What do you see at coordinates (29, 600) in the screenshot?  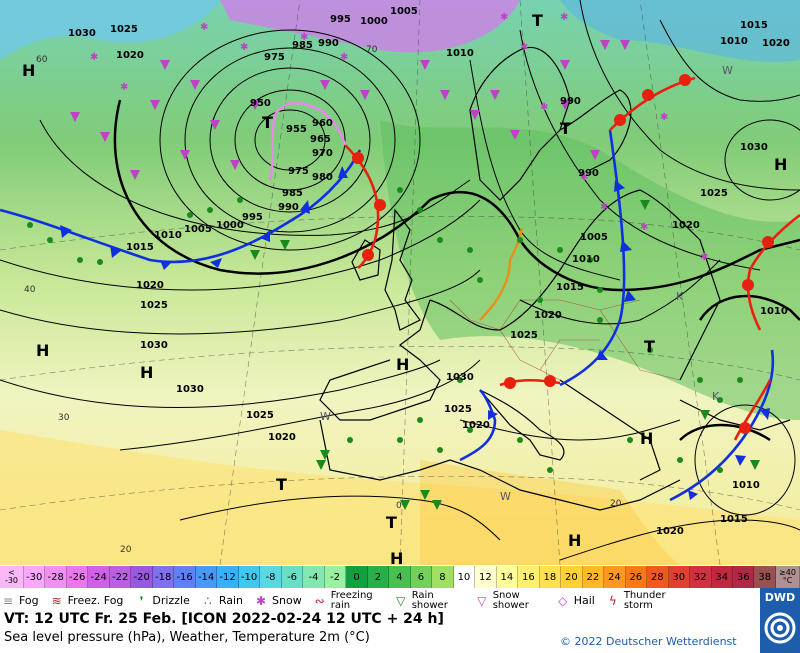 I see `legend-label: Fog` at bounding box center [29, 600].